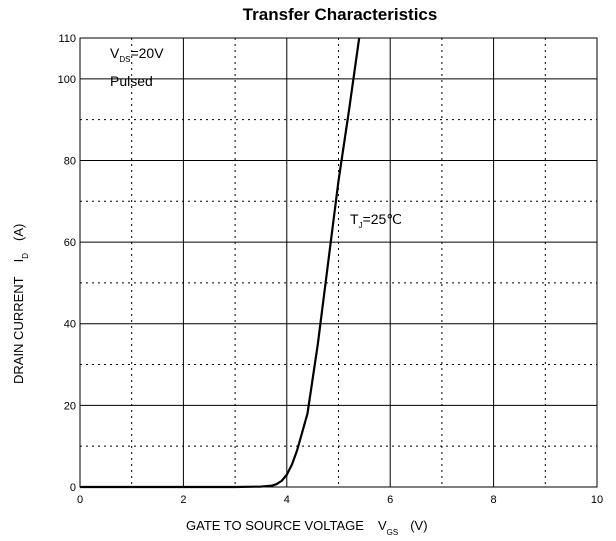 The height and width of the screenshot is (541, 616). I want to click on x-tick-label: 4, so click(287, 500).